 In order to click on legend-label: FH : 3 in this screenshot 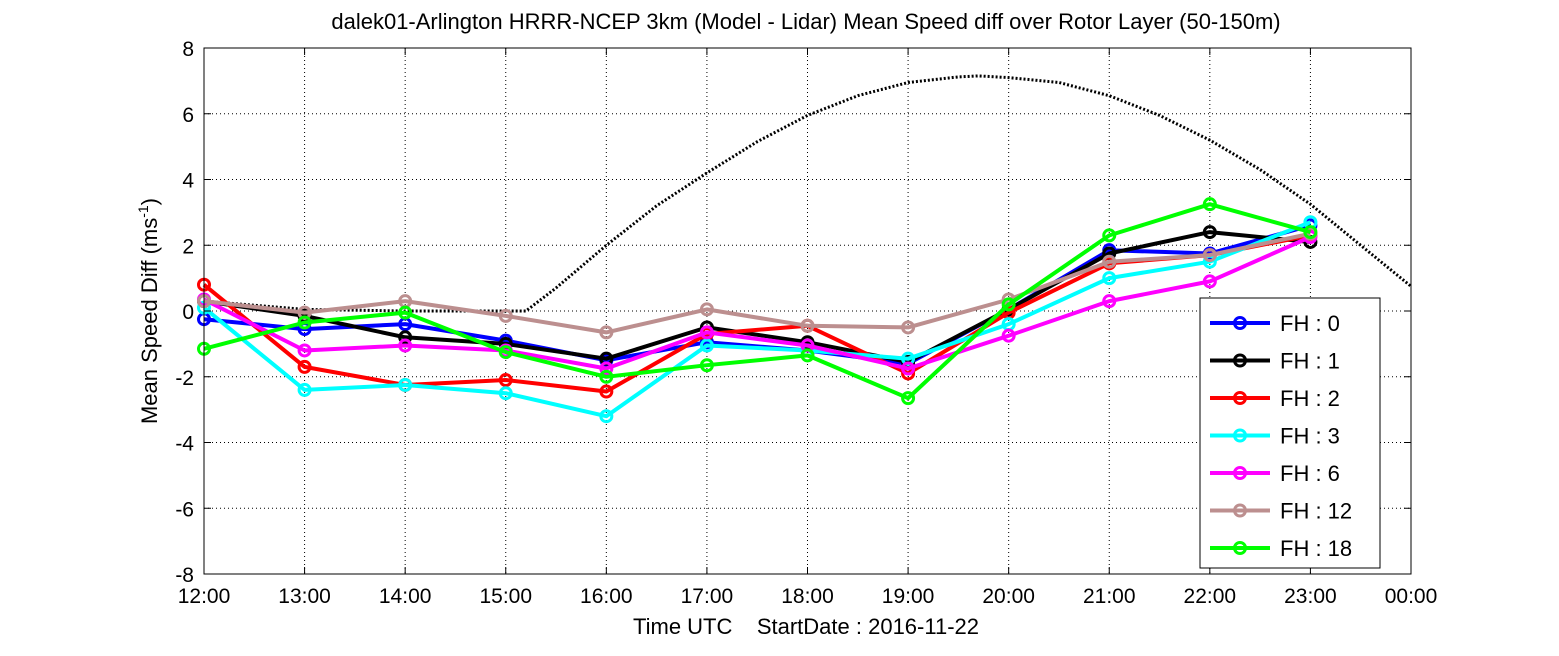, I will do `click(1310, 436)`.